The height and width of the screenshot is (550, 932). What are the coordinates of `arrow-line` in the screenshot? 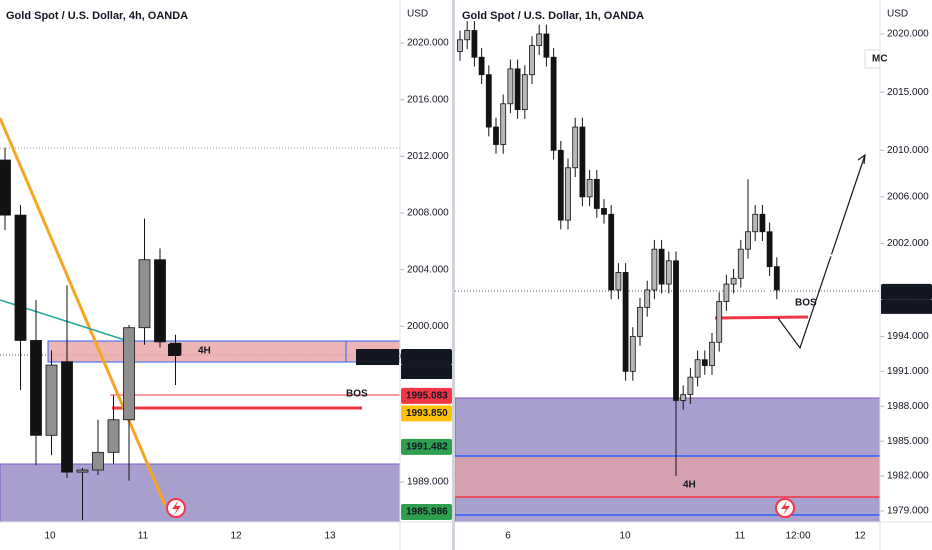 It's located at (822, 260).